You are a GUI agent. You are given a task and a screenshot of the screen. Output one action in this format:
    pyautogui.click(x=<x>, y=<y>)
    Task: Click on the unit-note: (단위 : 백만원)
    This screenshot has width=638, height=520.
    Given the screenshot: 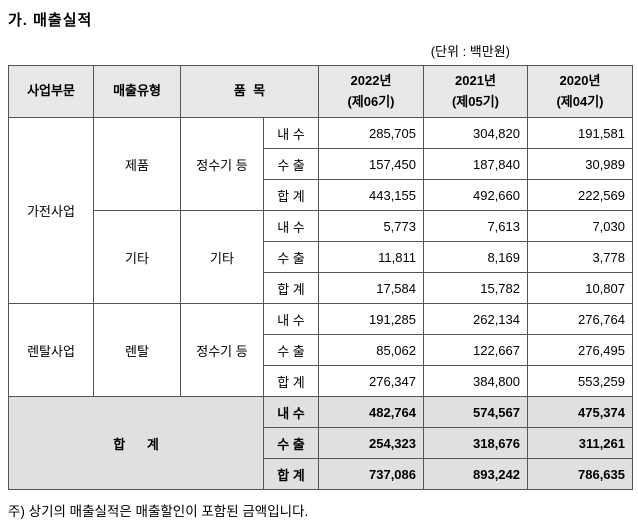 What is the action you would take?
    pyautogui.click(x=470, y=51)
    